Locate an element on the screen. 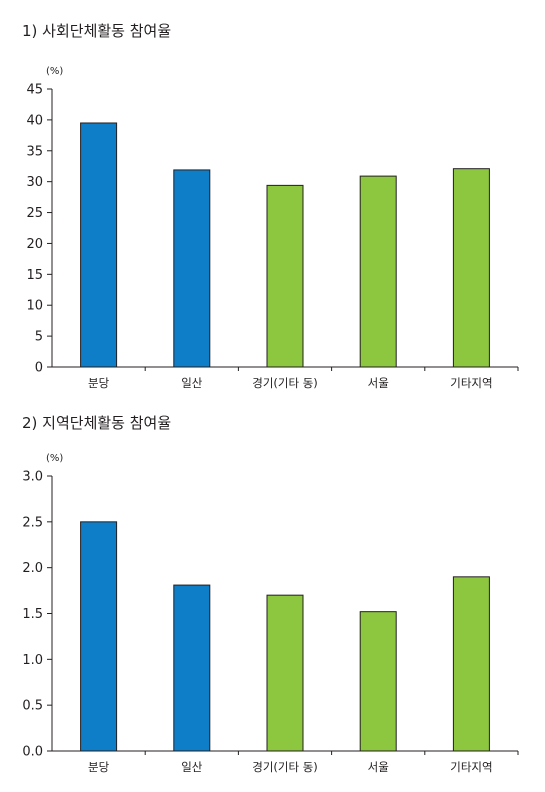 The width and height of the screenshot is (545, 792). chart-2-x-category-label: 기타지역 is located at coordinates (471, 767).